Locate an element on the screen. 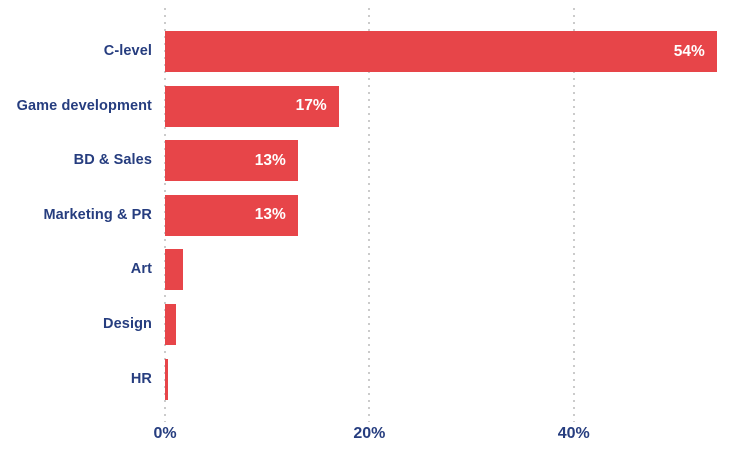  bar-bd-sales: 13% is located at coordinates (231, 161).